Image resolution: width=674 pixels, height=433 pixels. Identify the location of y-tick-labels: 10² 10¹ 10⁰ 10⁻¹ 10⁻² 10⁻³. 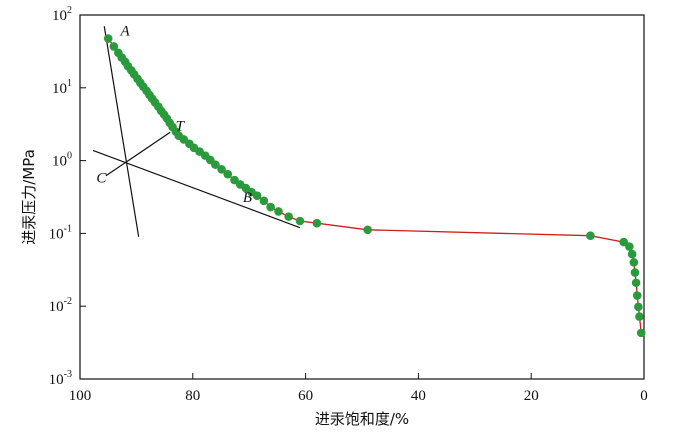
(60, 196).